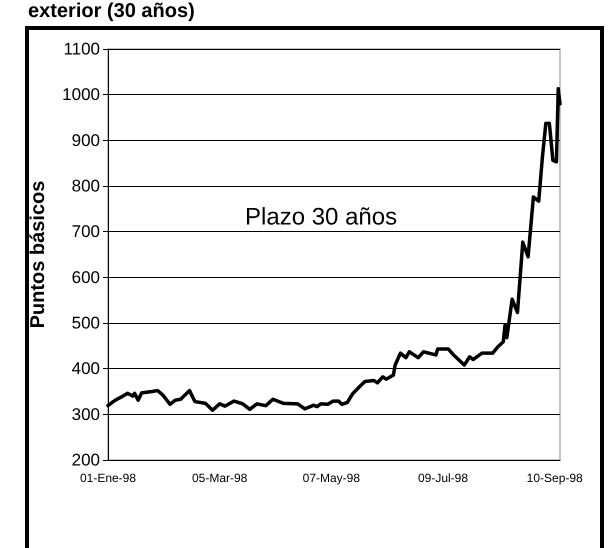 The image size is (610, 548). I want to click on annotation: Plazo 30 años, so click(321, 217).